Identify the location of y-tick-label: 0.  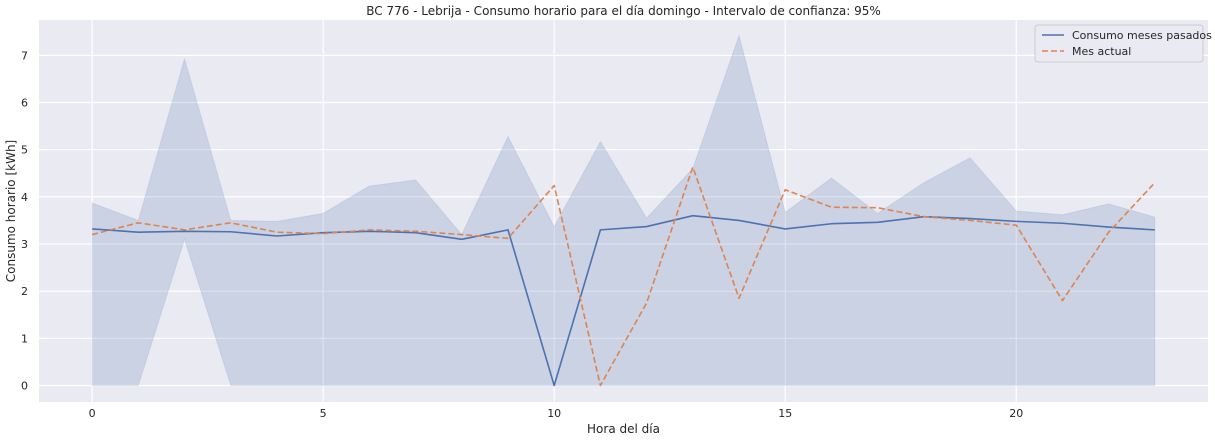
(24, 385).